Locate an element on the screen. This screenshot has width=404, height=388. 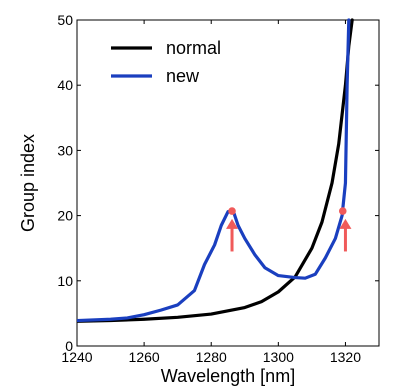
x-axis-label: Wavelength [nm] is located at coordinates (228, 376).